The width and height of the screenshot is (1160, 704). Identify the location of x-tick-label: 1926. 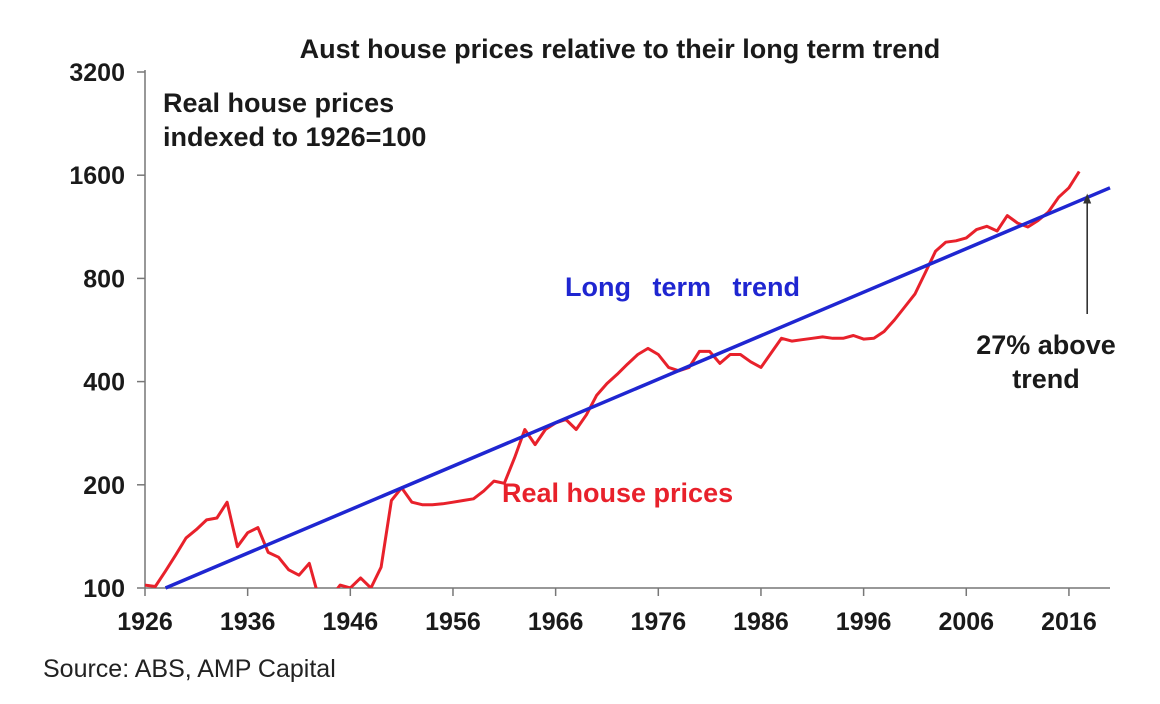
(145, 622).